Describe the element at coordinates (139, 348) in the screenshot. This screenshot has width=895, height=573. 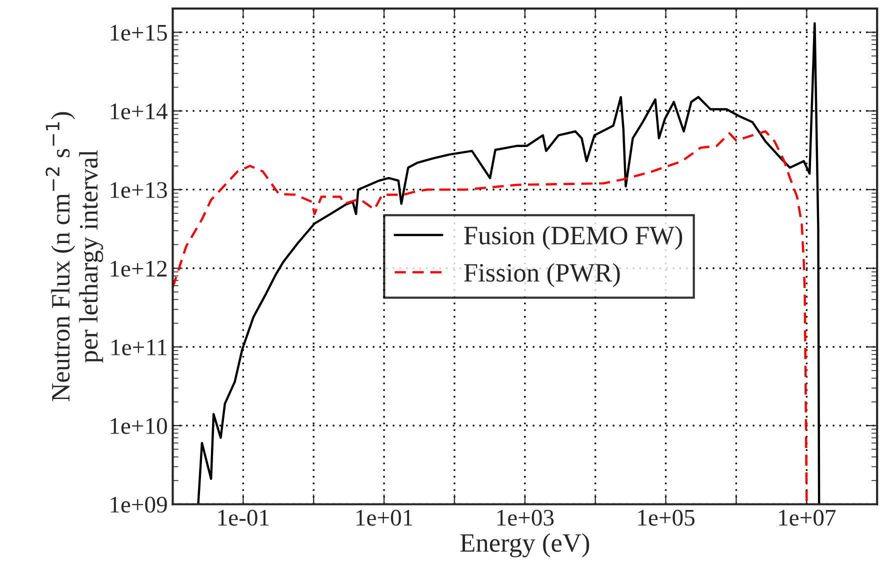
I see `y-tick-label: 1e+11` at that location.